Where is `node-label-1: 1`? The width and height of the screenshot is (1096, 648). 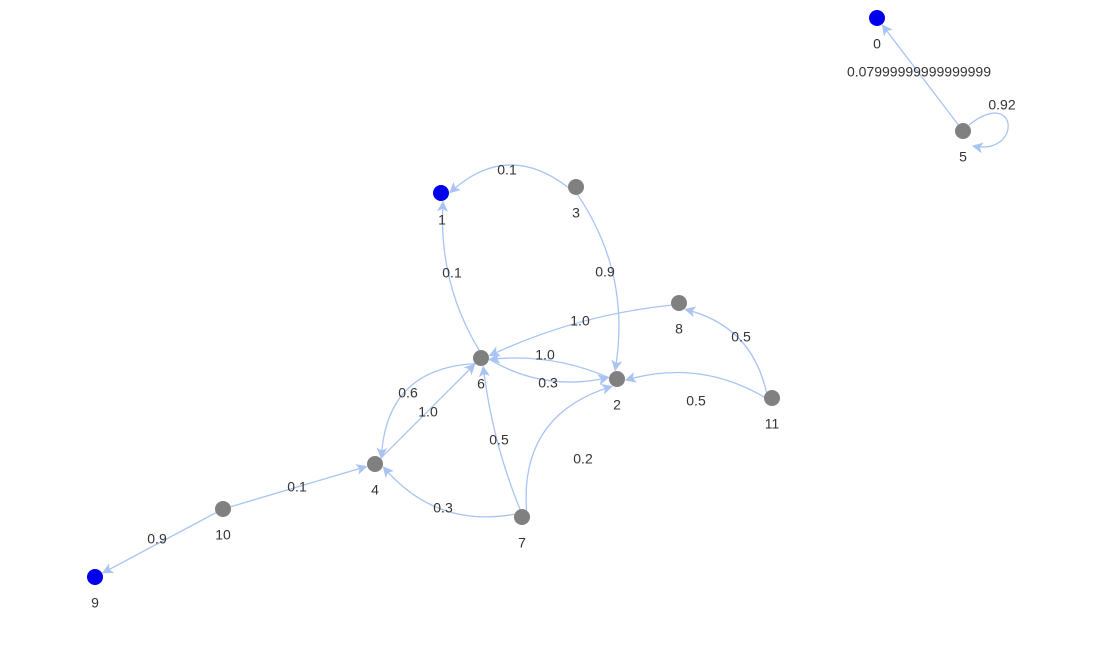 node-label-1: 1 is located at coordinates (442, 220).